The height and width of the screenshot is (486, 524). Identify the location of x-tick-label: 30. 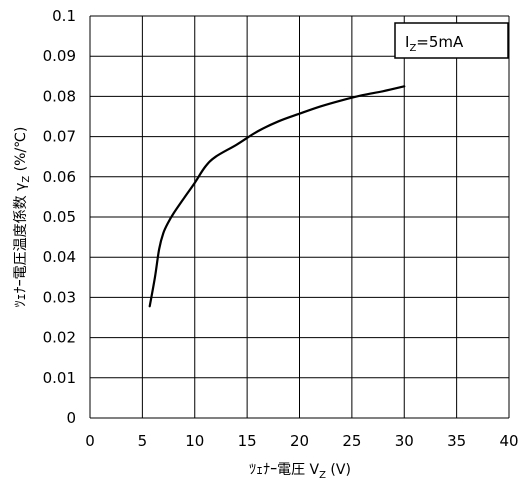
(404, 441).